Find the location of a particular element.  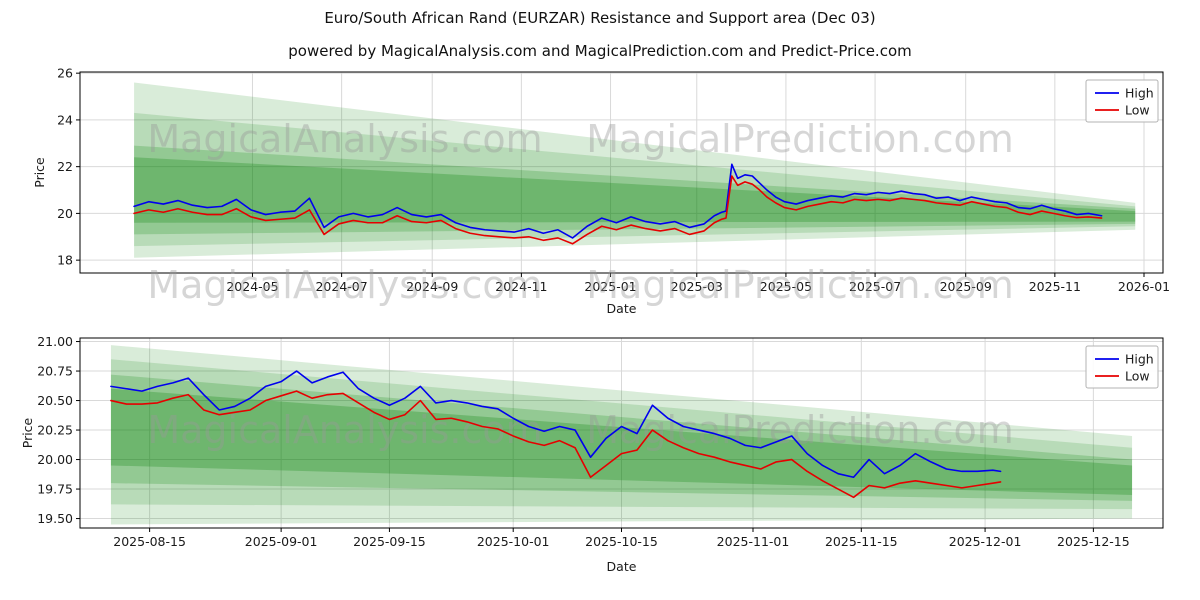

y-tick-label: 20.75 is located at coordinates (55, 371).